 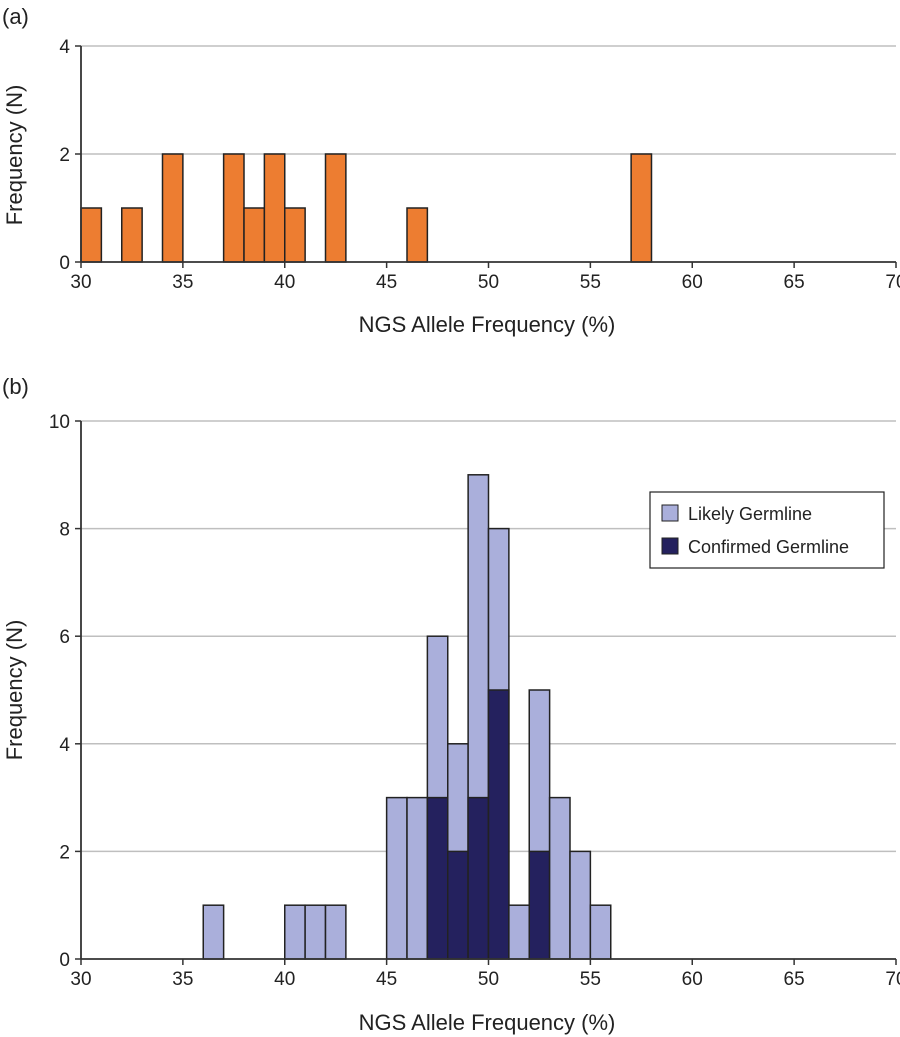 I want to click on panel-a-x-tick-labels: 30 35 40 45 50 55 60 65 70, so click(x=485, y=282).